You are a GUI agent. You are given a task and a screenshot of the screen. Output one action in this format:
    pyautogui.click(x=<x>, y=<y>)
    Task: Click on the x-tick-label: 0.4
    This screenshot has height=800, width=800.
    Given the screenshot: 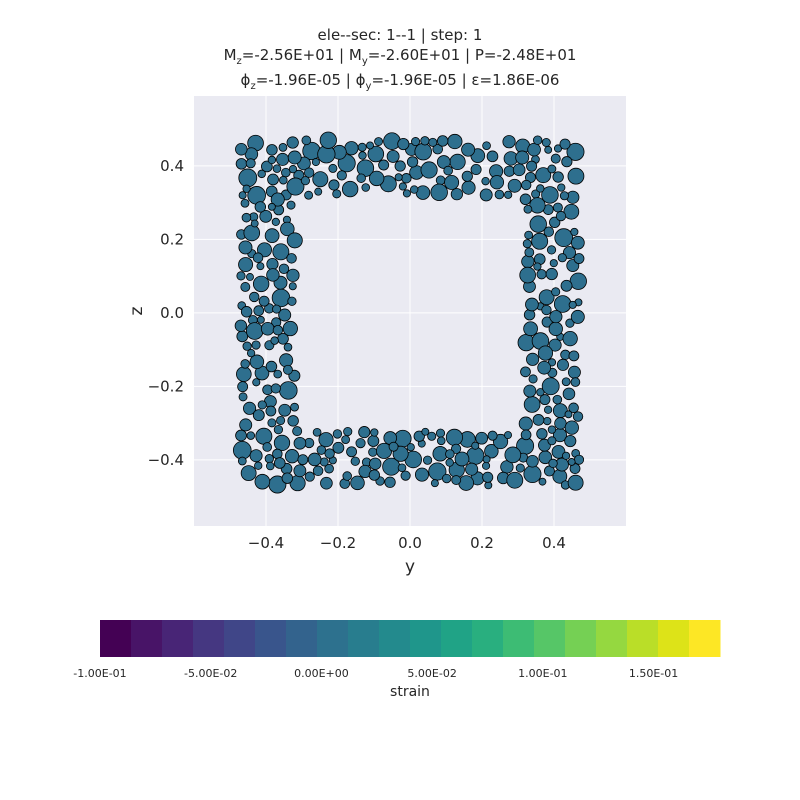 What is the action you would take?
    pyautogui.click(x=554, y=543)
    